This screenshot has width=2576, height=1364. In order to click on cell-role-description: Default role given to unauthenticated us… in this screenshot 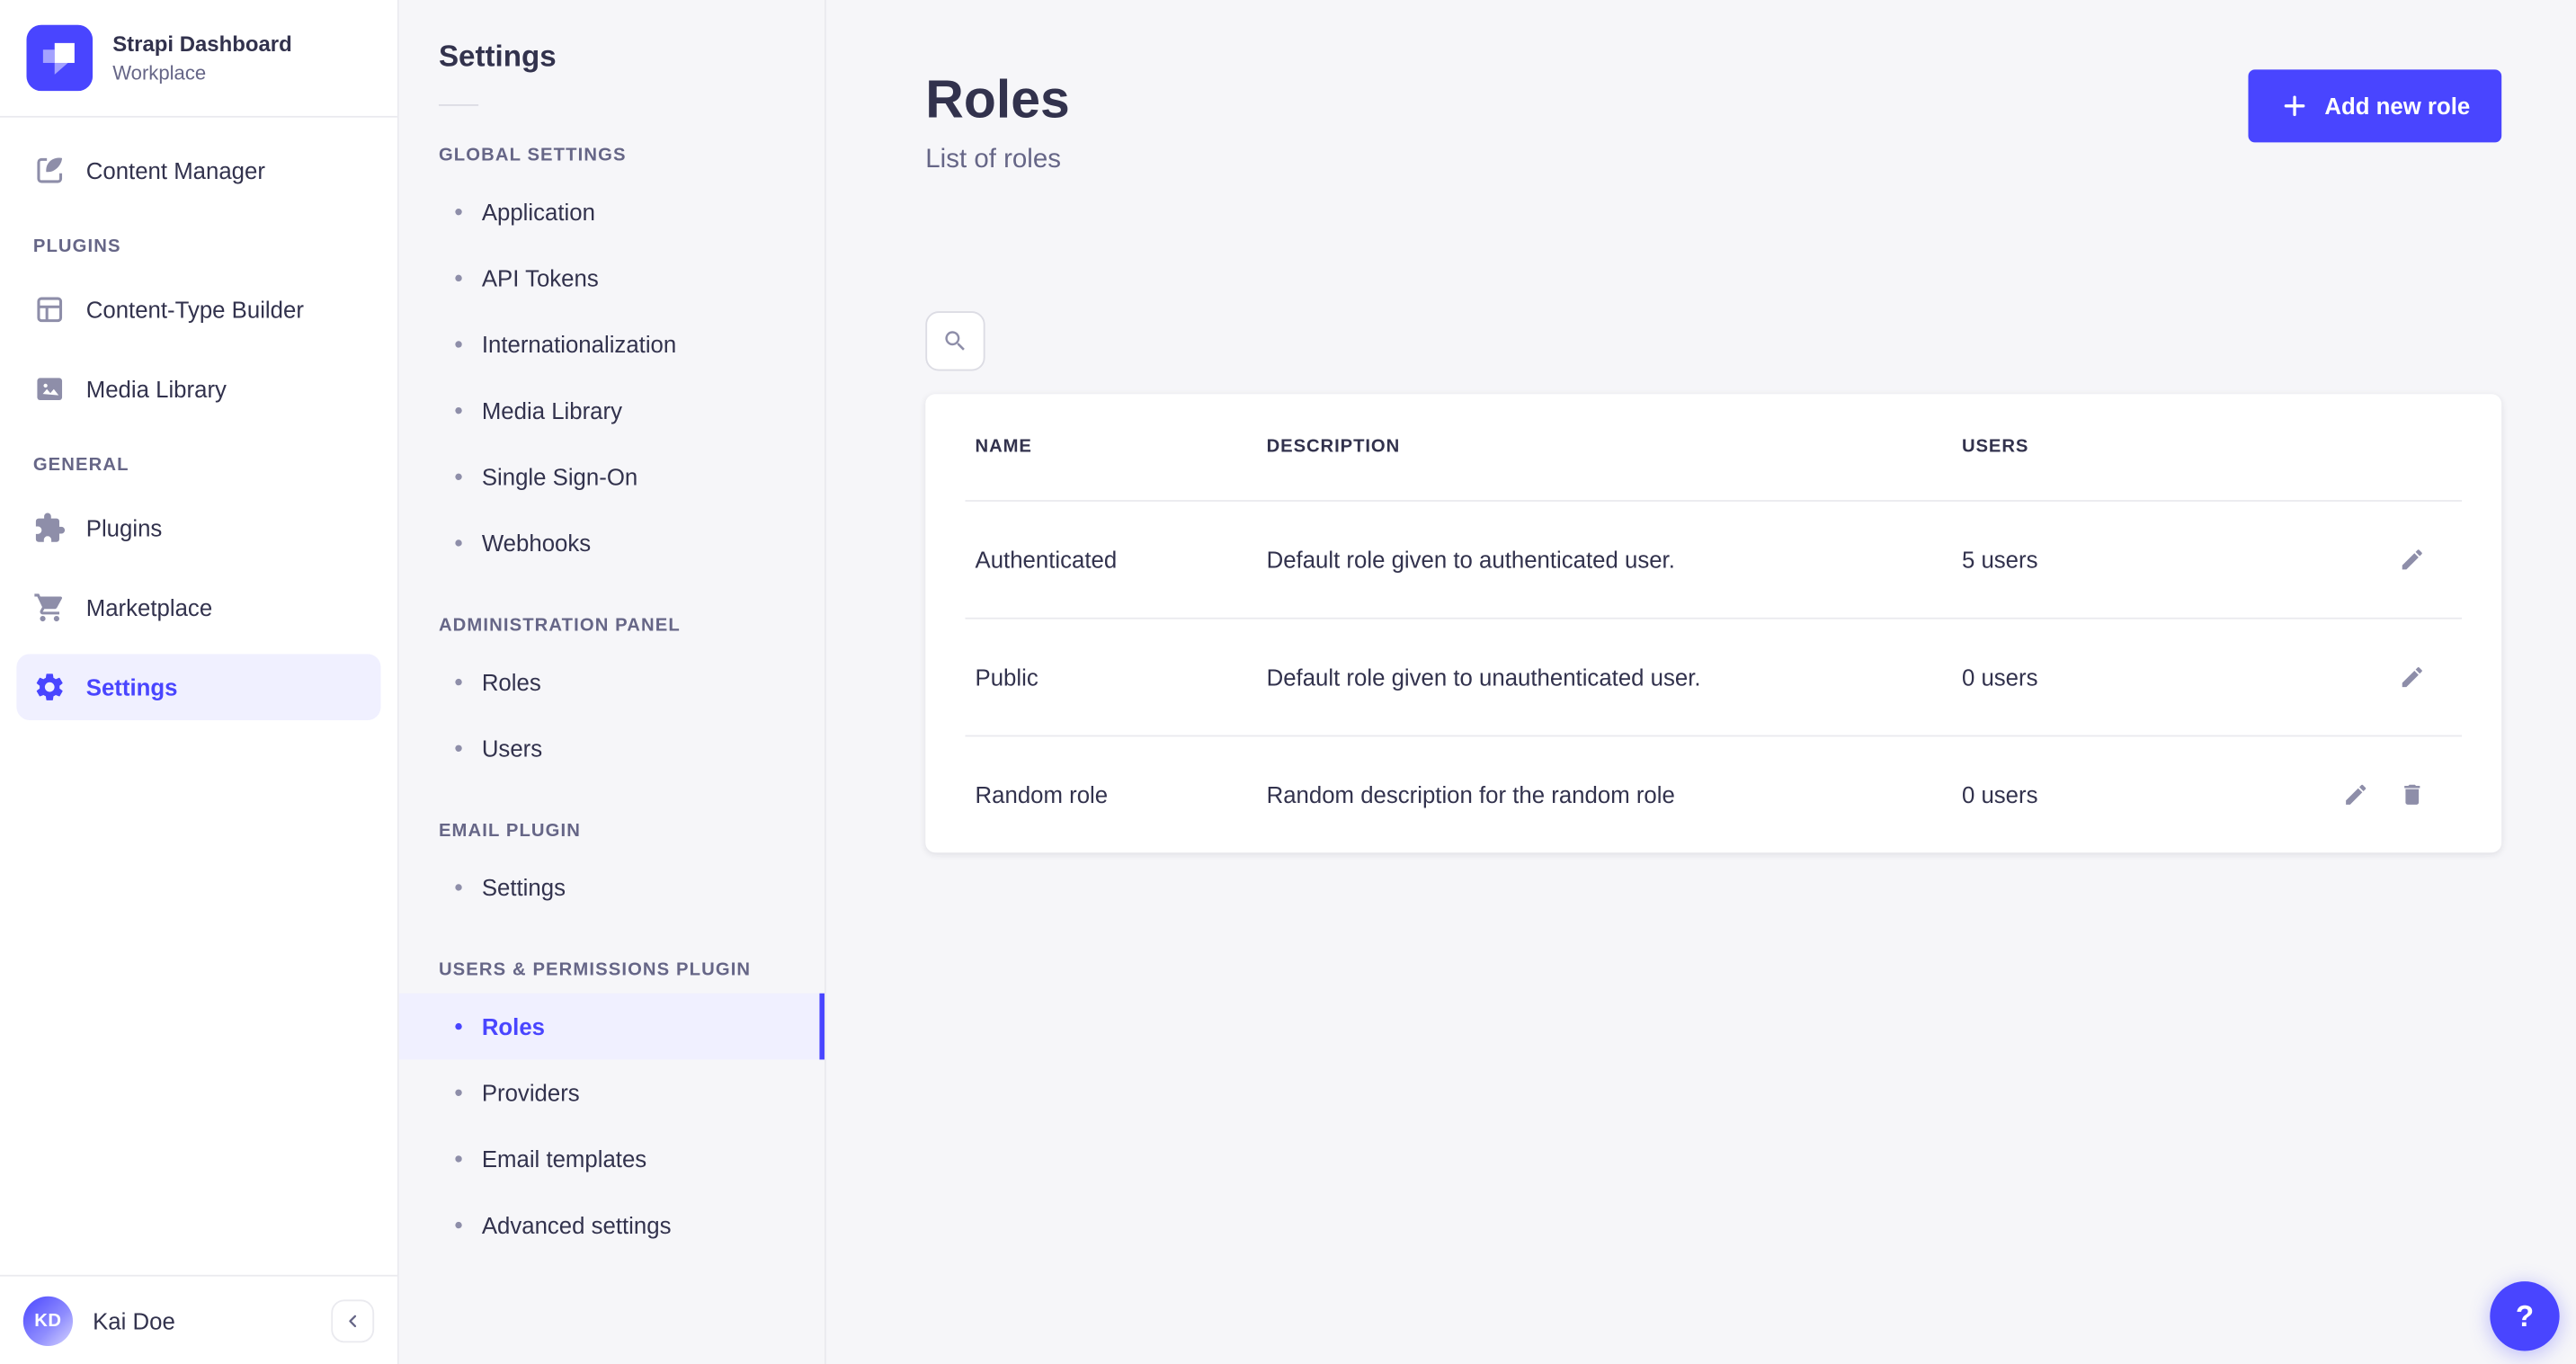, I will do `click(1483, 677)`.